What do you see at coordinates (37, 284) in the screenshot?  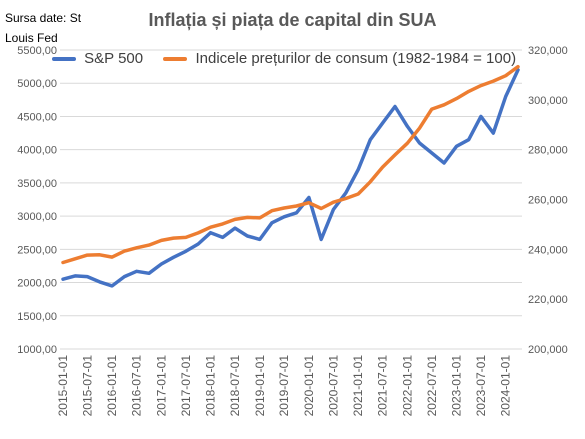 I see `y-left-tick-label: 2000,00` at bounding box center [37, 284].